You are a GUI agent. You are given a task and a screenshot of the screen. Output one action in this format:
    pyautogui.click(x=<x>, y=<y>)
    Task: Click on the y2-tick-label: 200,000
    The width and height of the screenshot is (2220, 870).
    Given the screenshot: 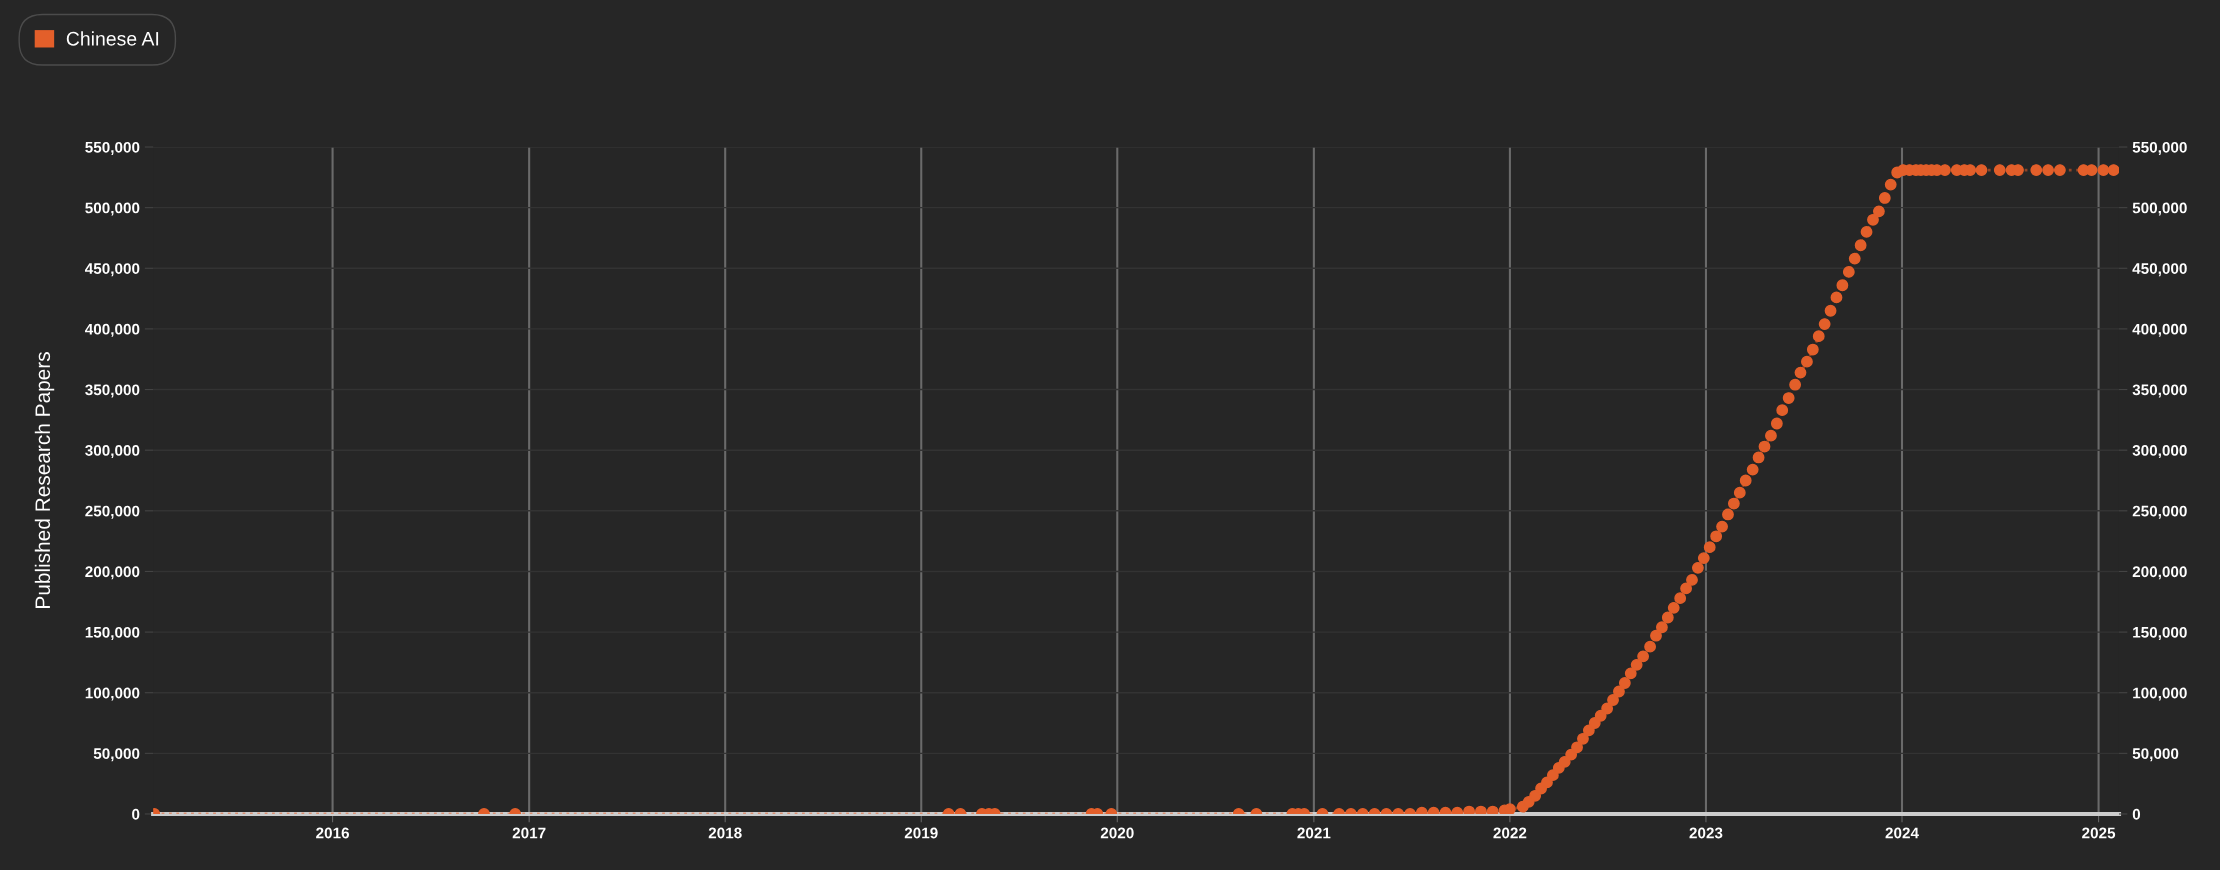 What is the action you would take?
    pyautogui.click(x=2159, y=573)
    